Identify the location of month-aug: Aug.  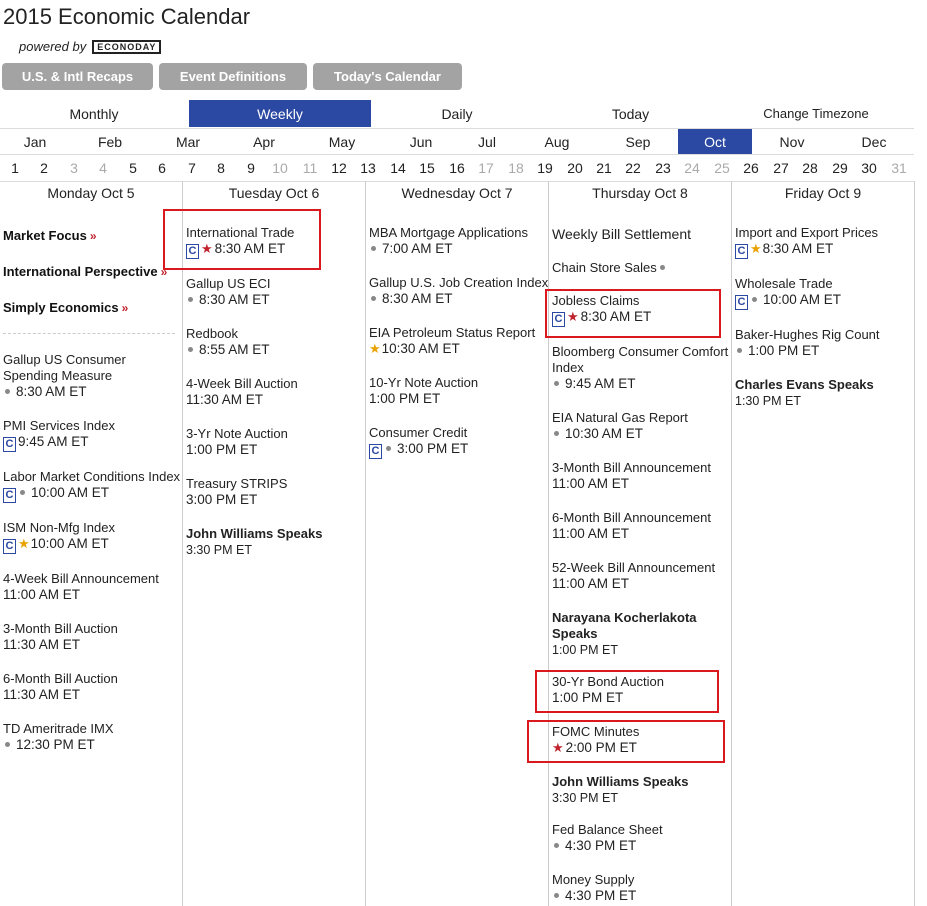
(557, 141).